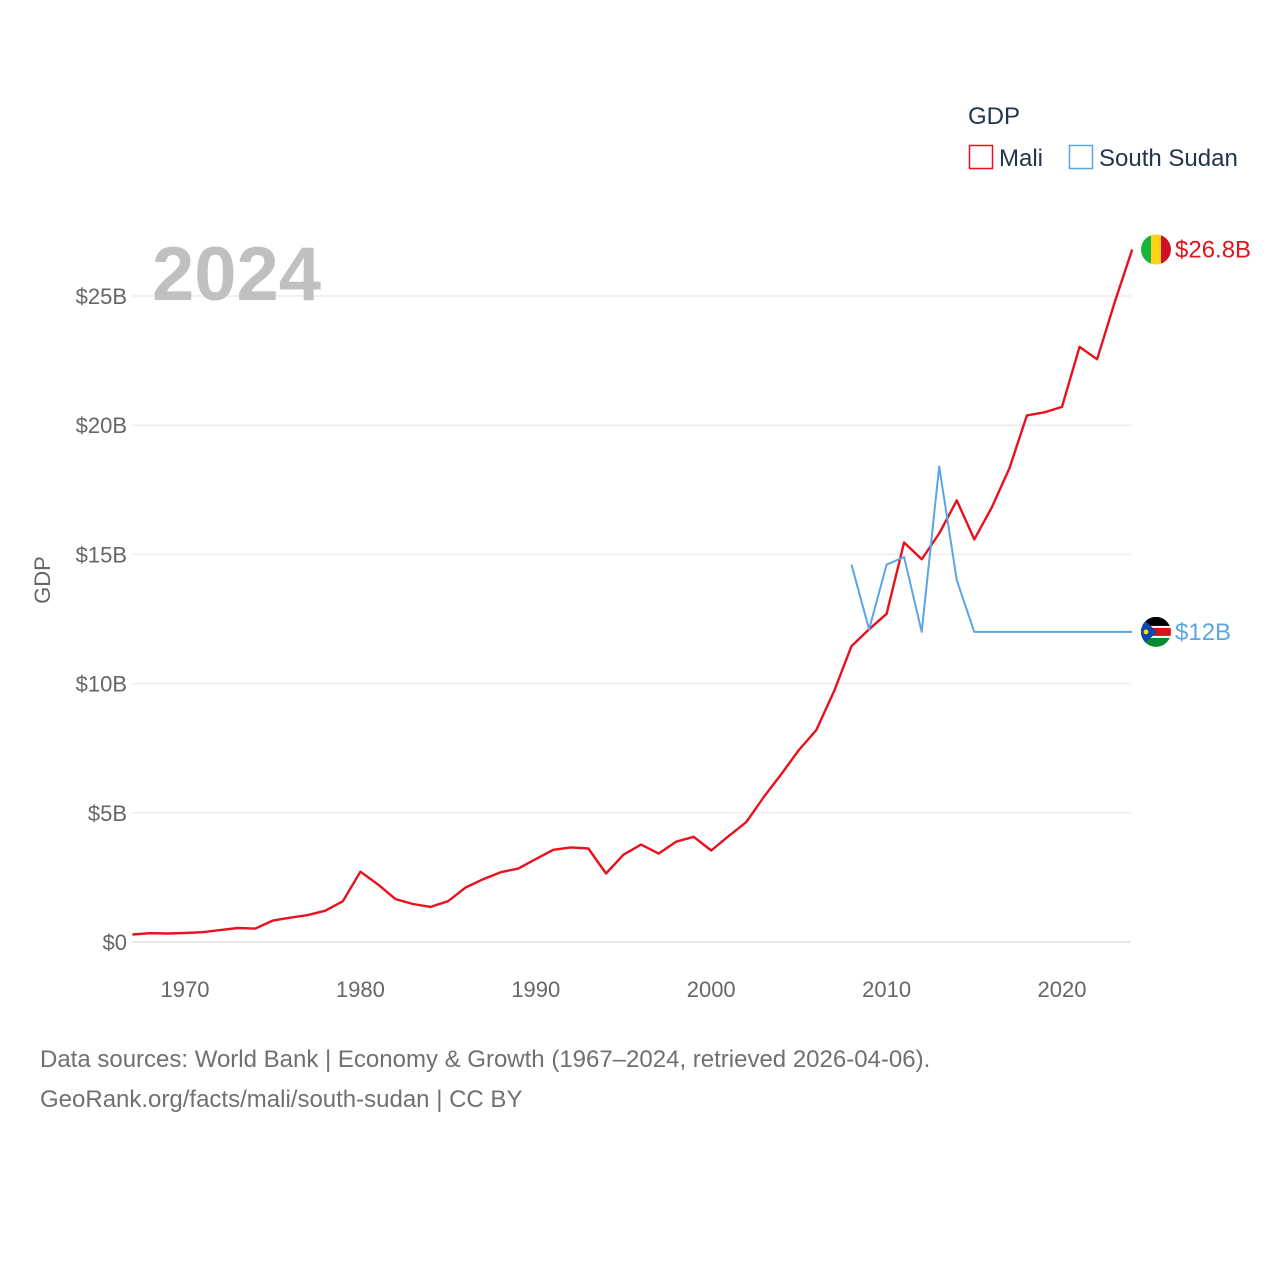  Describe the element at coordinates (1156, 249) in the screenshot. I see `mali-flag-icon` at that location.